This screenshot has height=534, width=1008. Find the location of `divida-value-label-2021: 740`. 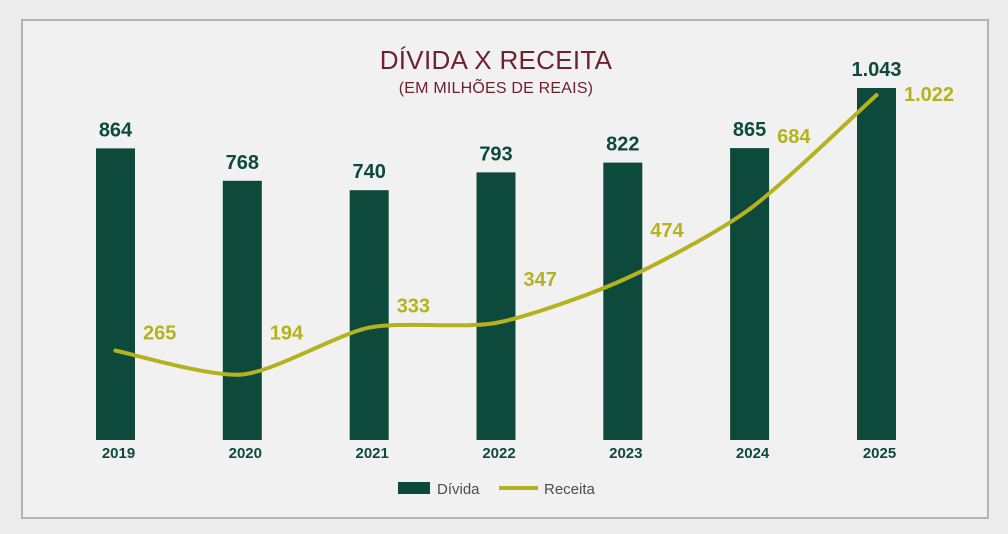

divida-value-label-2021: 740 is located at coordinates (369, 172).